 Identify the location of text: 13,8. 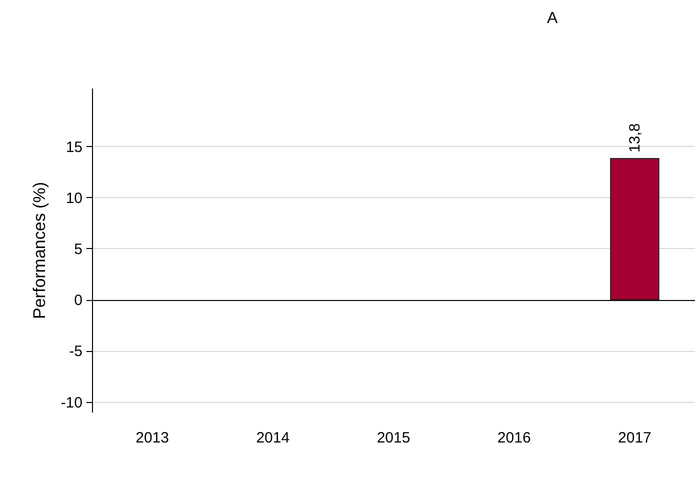
(635, 138).